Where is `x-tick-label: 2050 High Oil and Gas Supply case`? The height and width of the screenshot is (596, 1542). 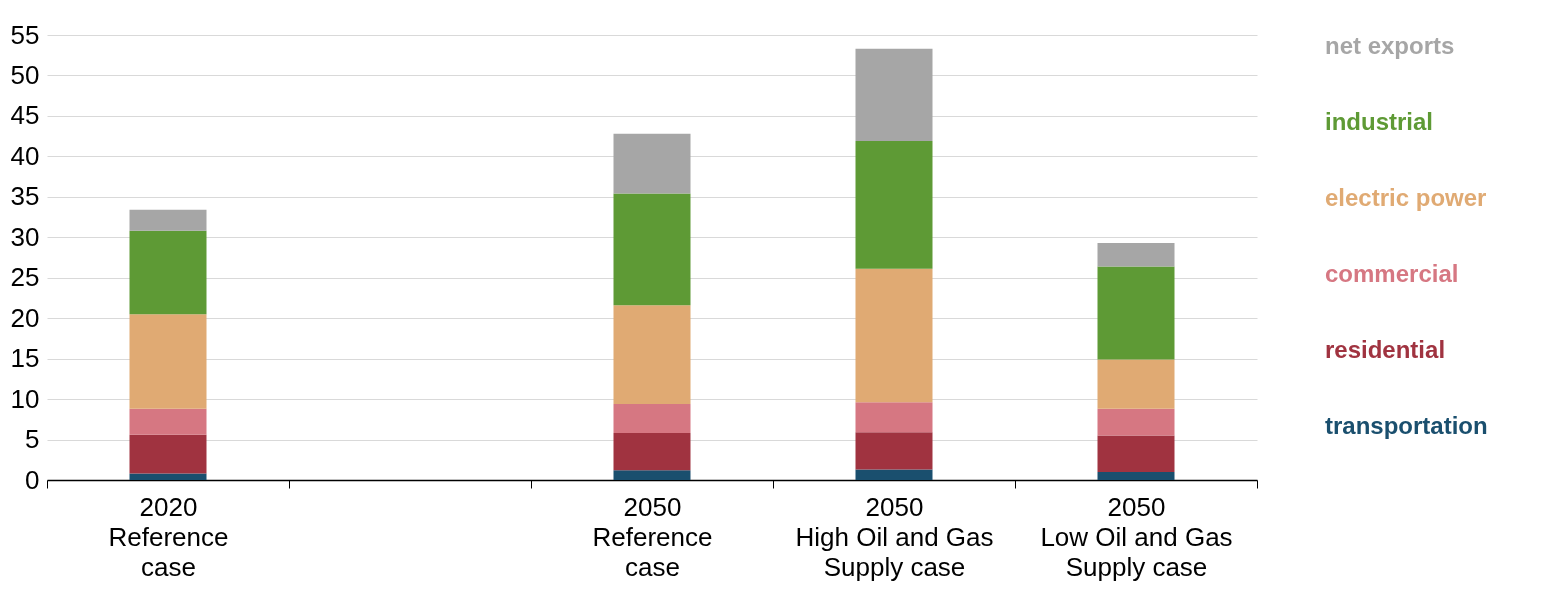
x-tick-label: 2050 High Oil and Gas Supply case is located at coordinates (894, 536).